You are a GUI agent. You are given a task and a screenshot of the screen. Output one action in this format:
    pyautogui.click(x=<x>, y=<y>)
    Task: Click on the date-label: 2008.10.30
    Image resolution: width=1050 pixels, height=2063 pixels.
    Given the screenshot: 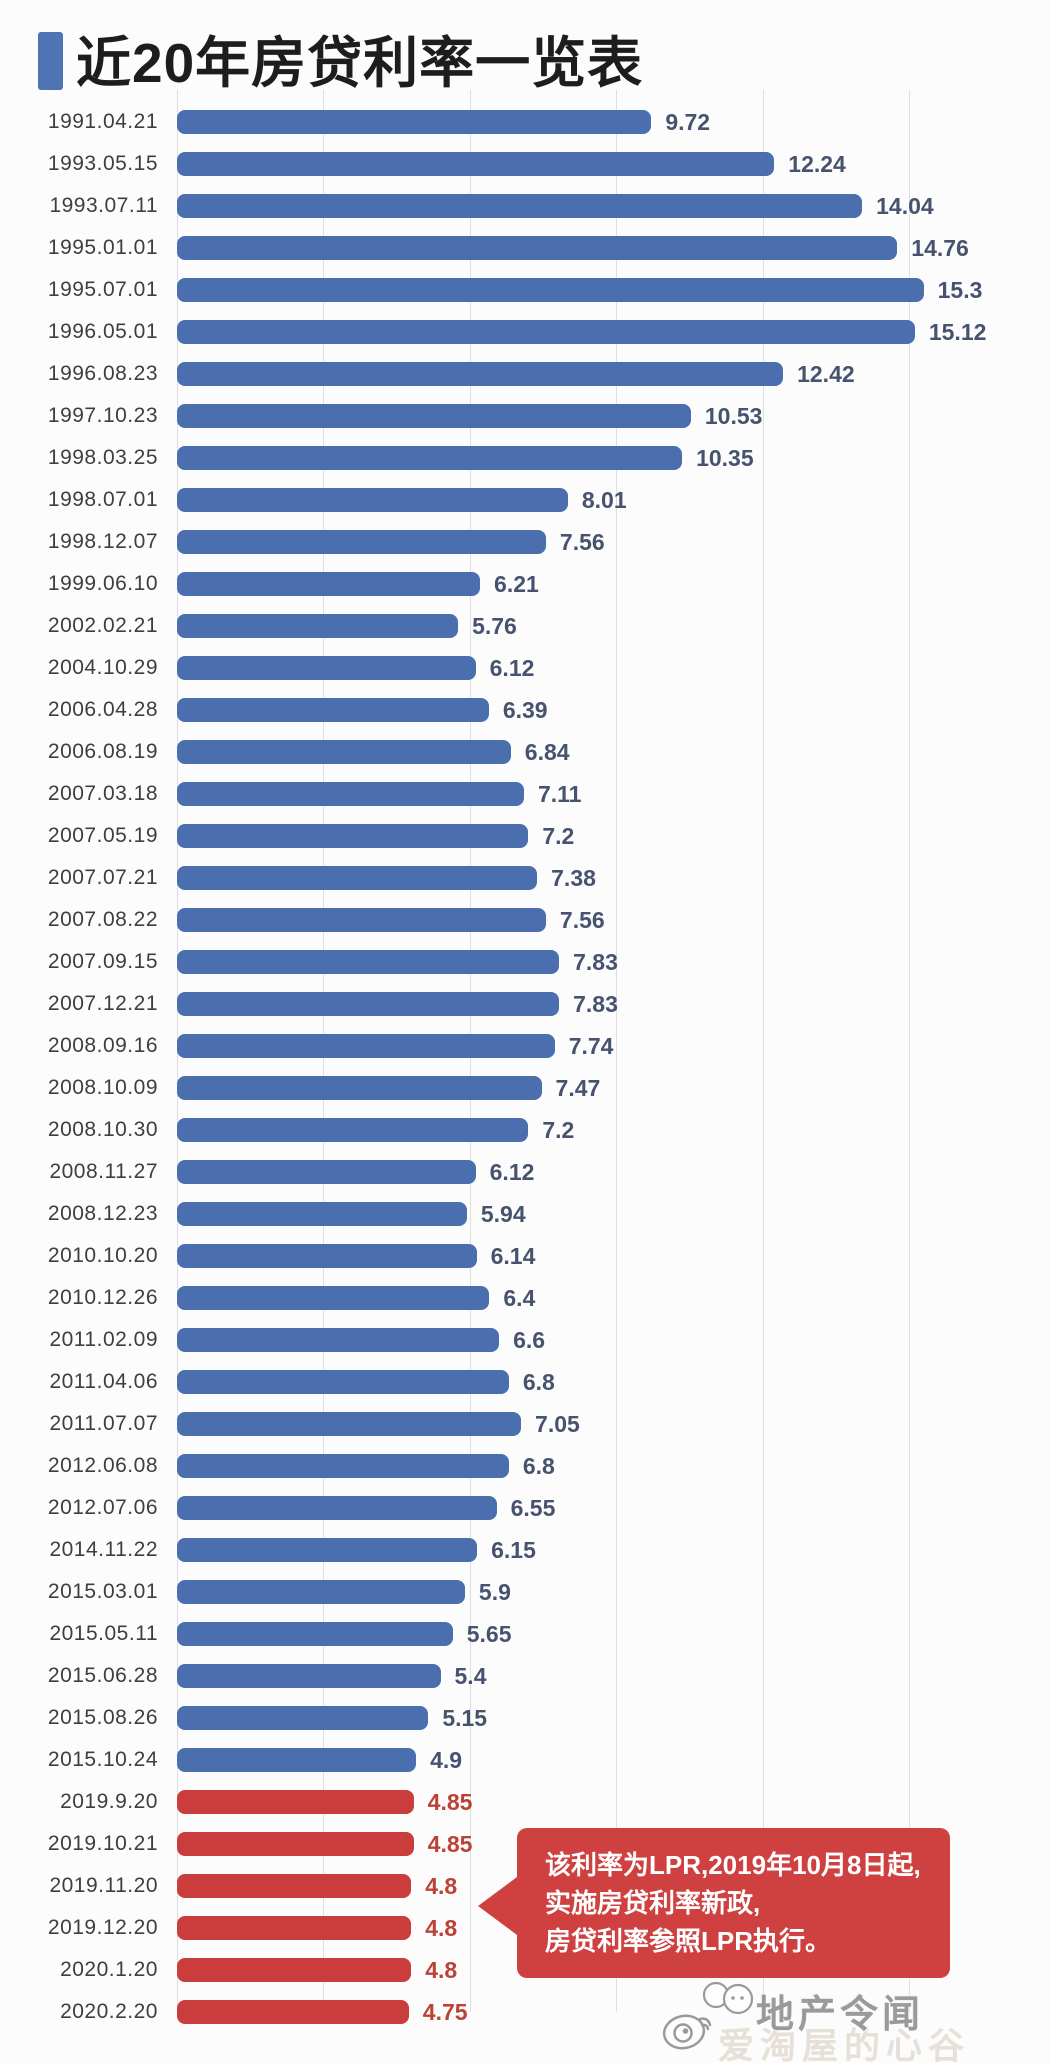 What is the action you would take?
    pyautogui.click(x=102, y=1129)
    